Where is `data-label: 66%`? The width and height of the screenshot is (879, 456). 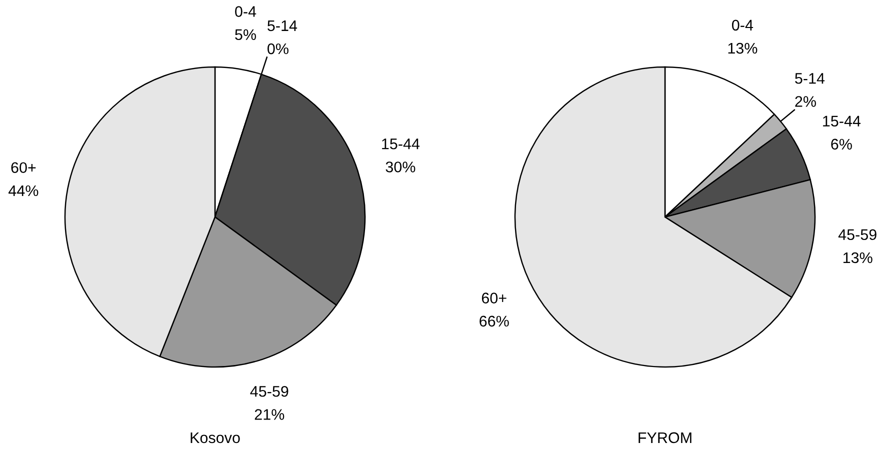
data-label: 66% is located at coordinates (494, 321).